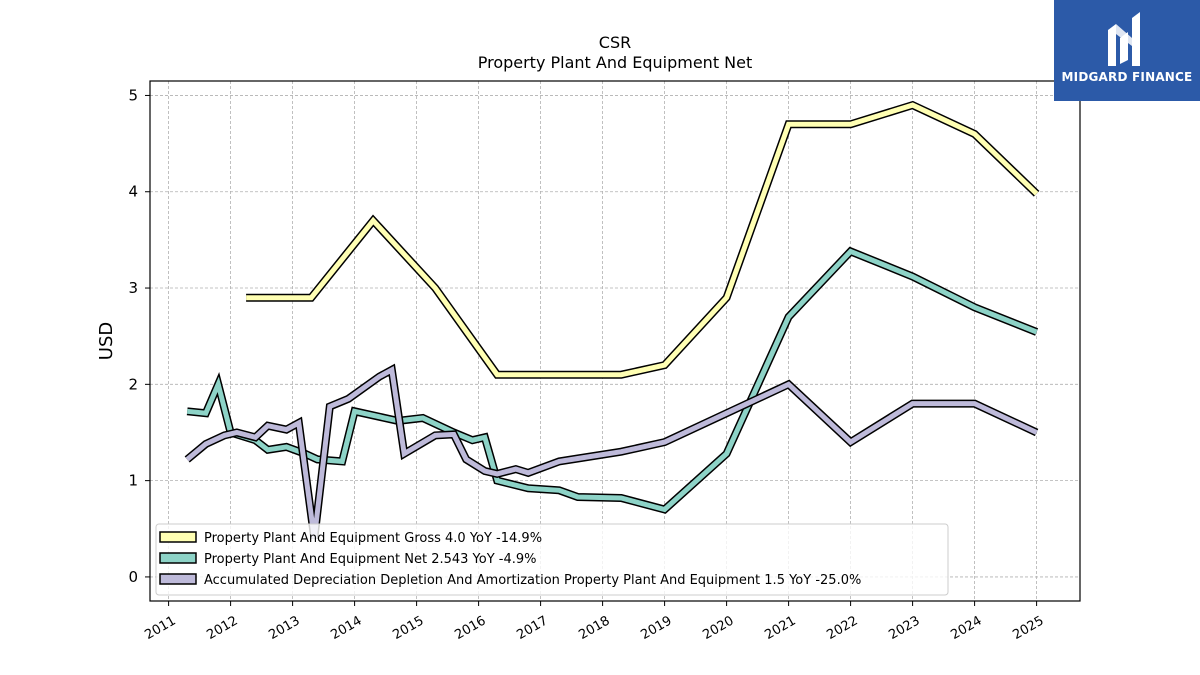  Describe the element at coordinates (133, 288) in the screenshot. I see `y-tick-label: 3` at that location.